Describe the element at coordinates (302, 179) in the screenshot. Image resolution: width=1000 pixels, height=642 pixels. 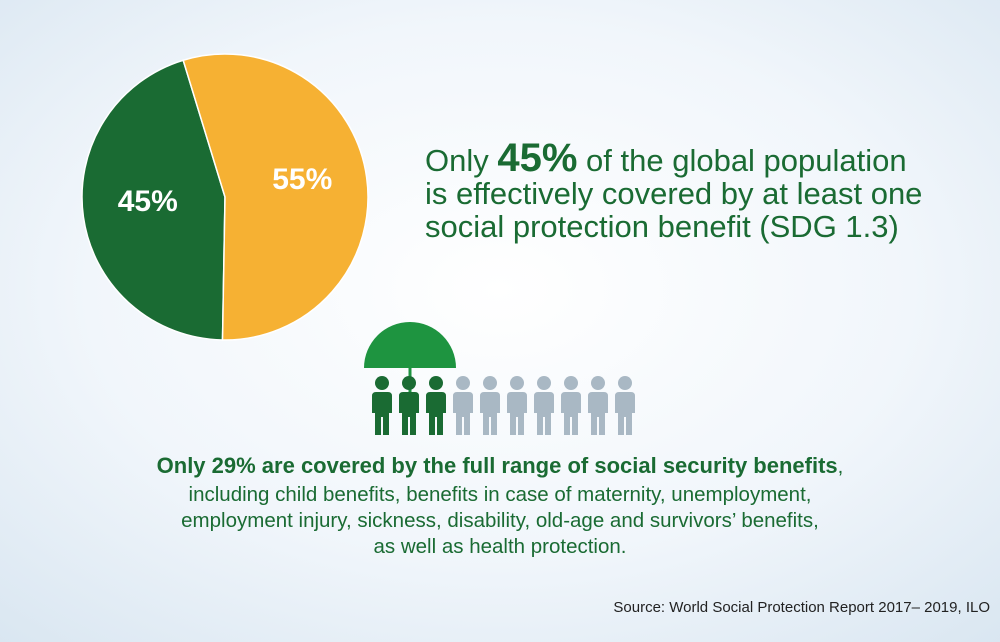
I see `slice-label: 55%` at that location.